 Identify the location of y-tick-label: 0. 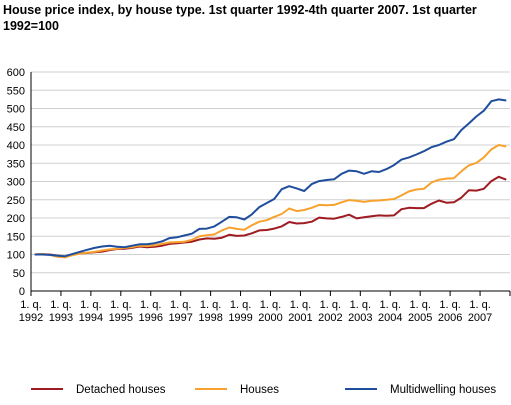
(22, 292).